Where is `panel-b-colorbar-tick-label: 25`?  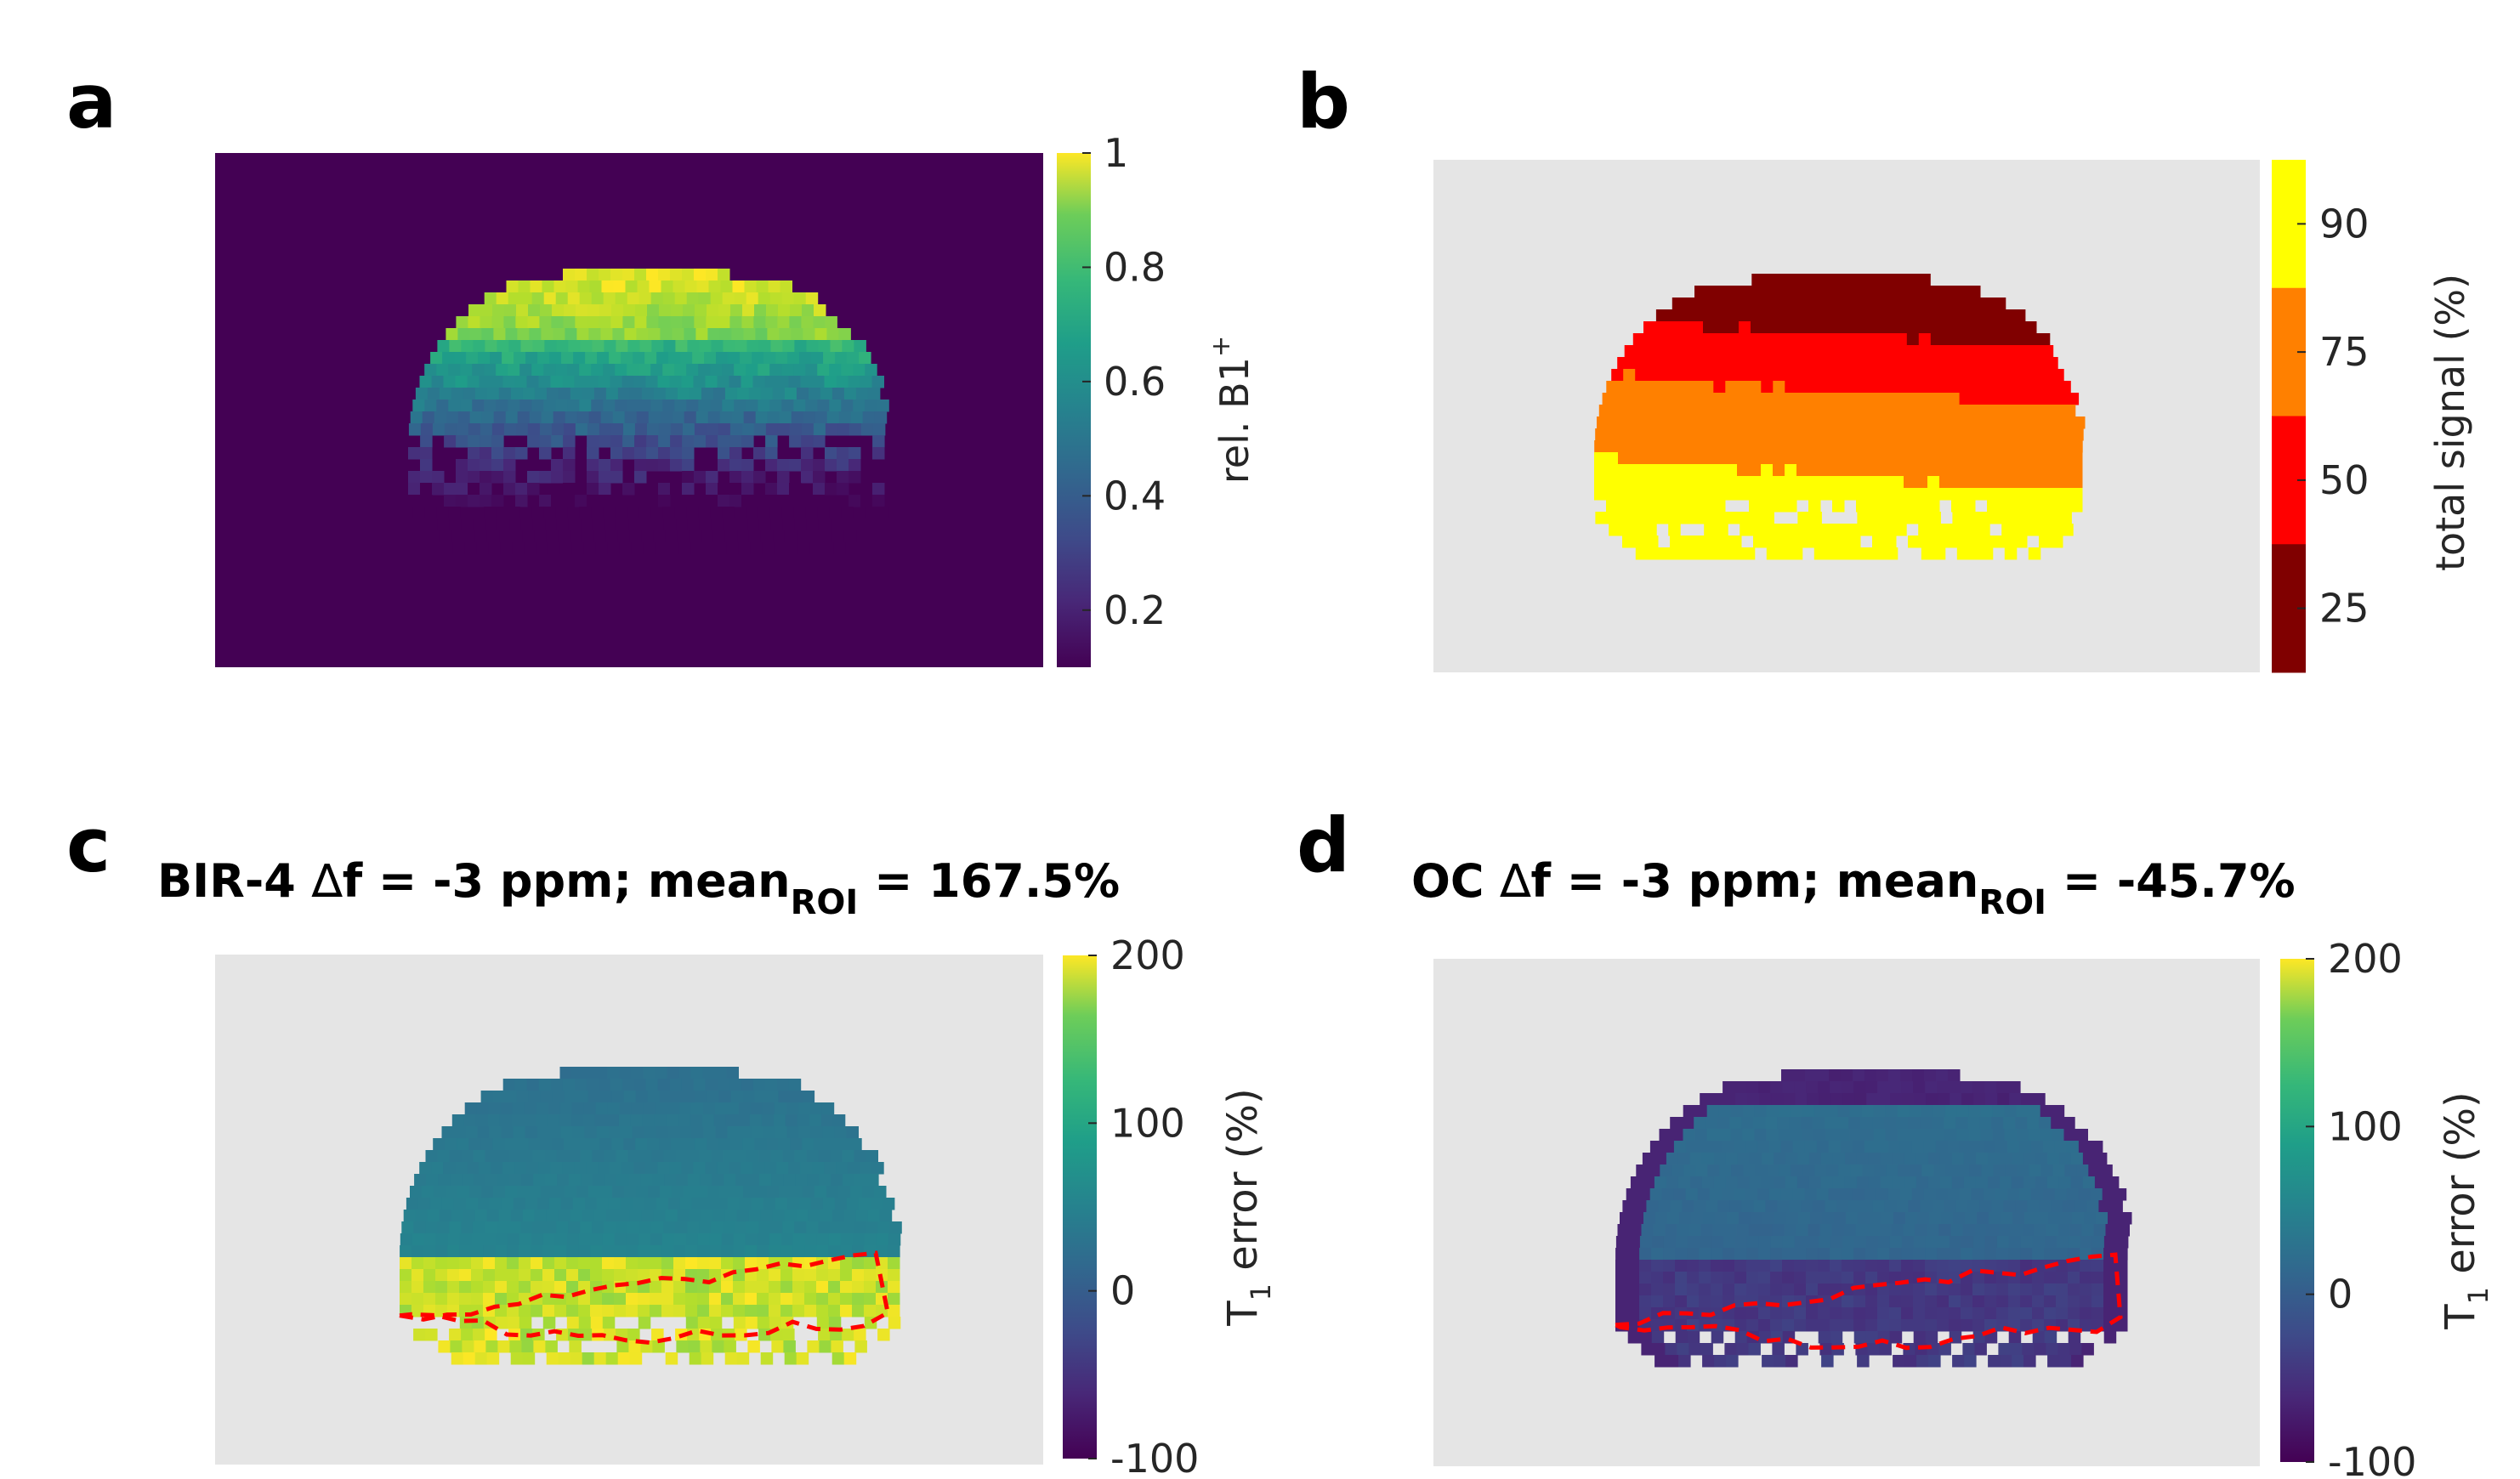
panel-b-colorbar-tick-label: 25 is located at coordinates (2345, 609).